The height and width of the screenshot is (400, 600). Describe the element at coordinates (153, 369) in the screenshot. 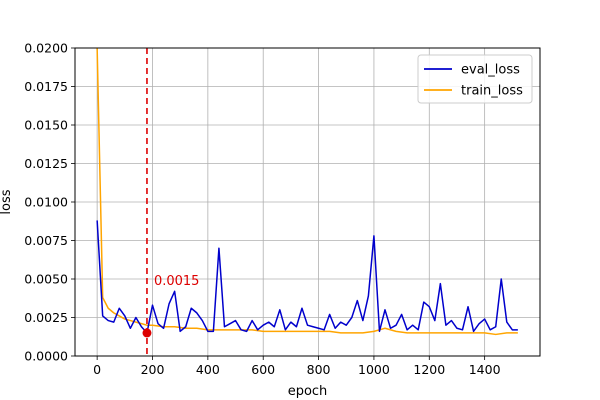

I see `x-tick-label: 200` at that location.